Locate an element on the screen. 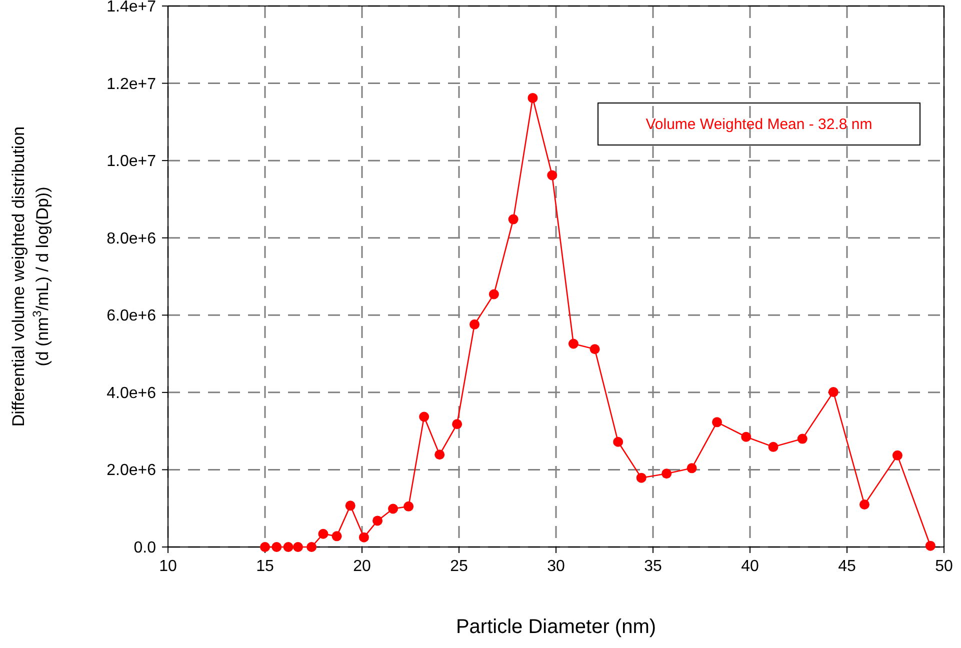  x-tick-label: 30 is located at coordinates (556, 566).